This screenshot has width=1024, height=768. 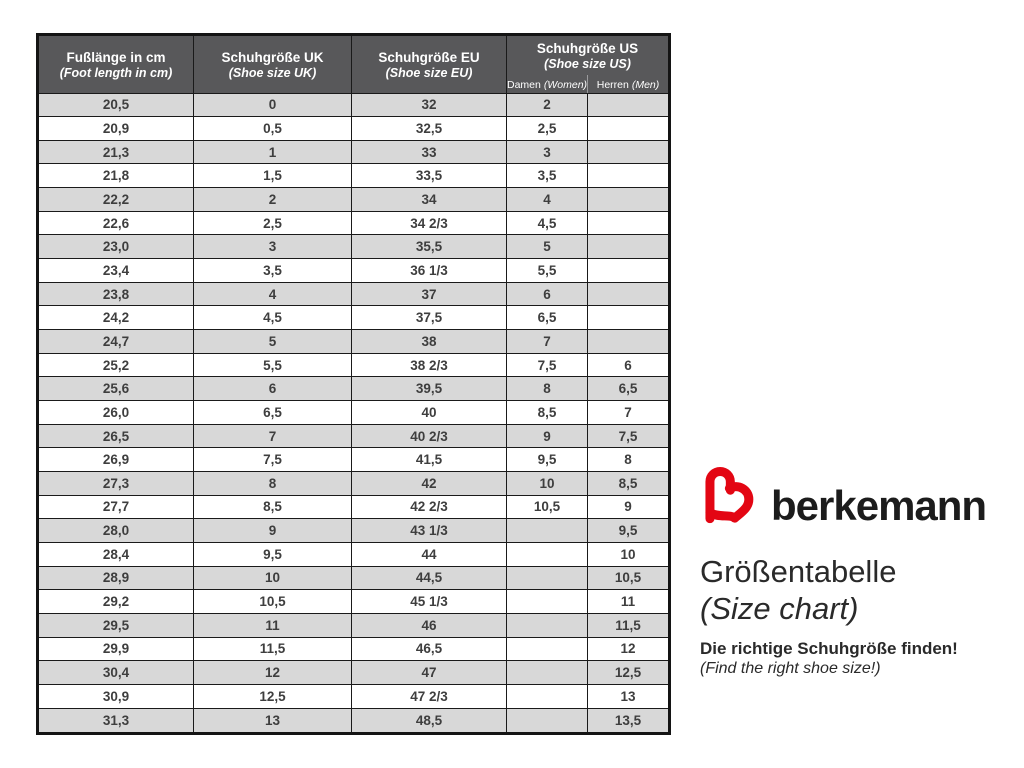 I want to click on table-cell: 38, so click(x=429, y=341).